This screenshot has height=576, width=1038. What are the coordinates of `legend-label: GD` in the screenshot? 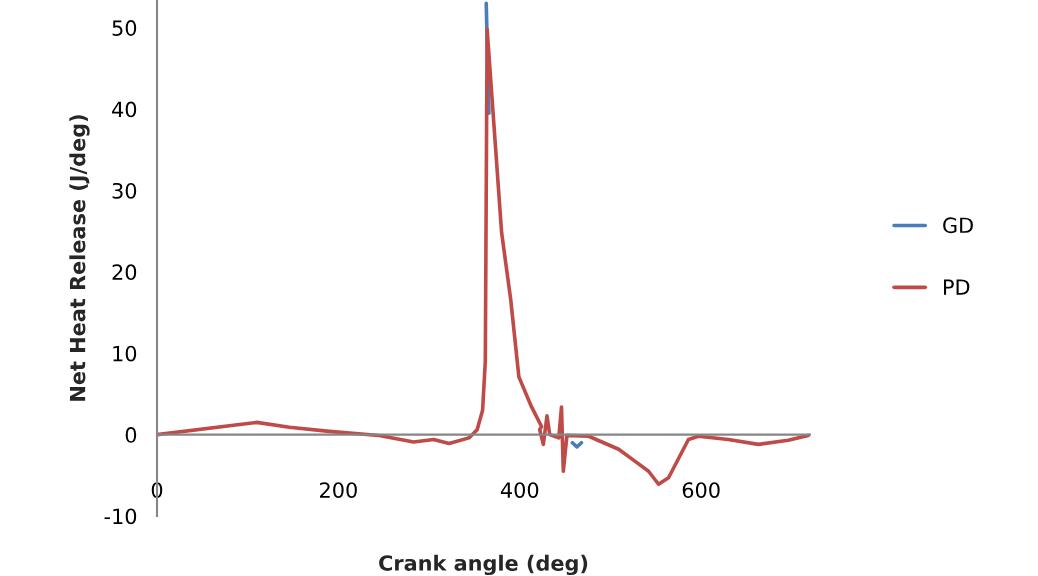 It's located at (958, 225).